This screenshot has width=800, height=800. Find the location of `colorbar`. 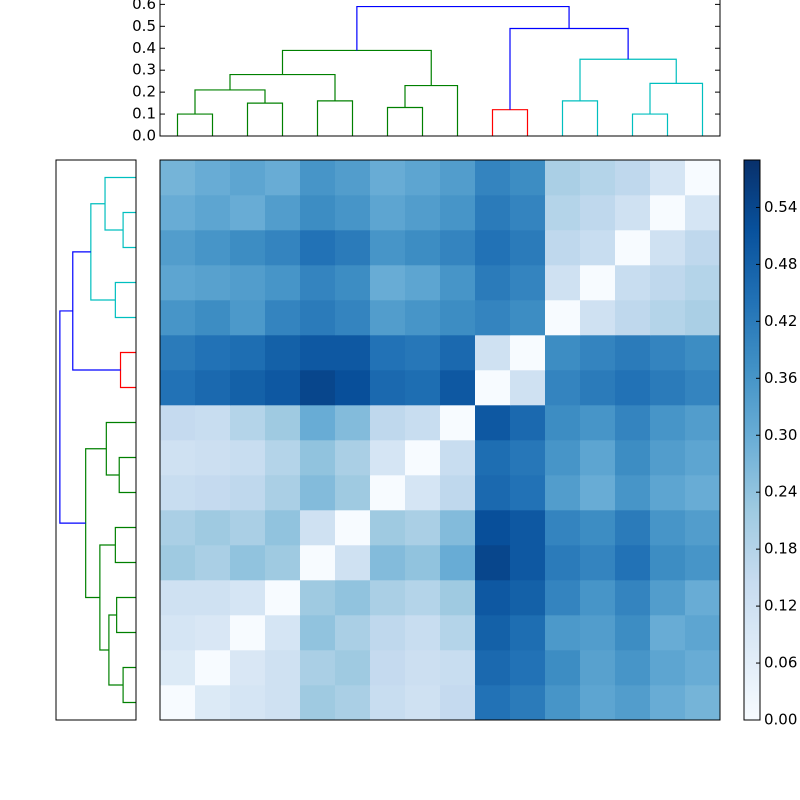

colorbar is located at coordinates (752, 440).